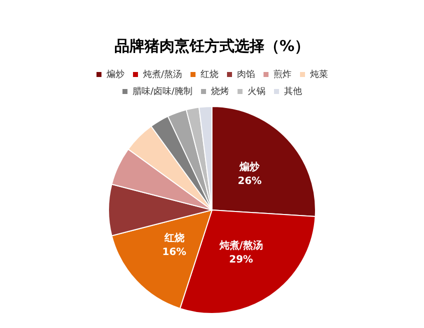 Image resolution: width=424 pixels, height=328 pixels. What do you see at coordinates (220, 91) in the screenshot?
I see `legend-label: 烧烤` at bounding box center [220, 91].